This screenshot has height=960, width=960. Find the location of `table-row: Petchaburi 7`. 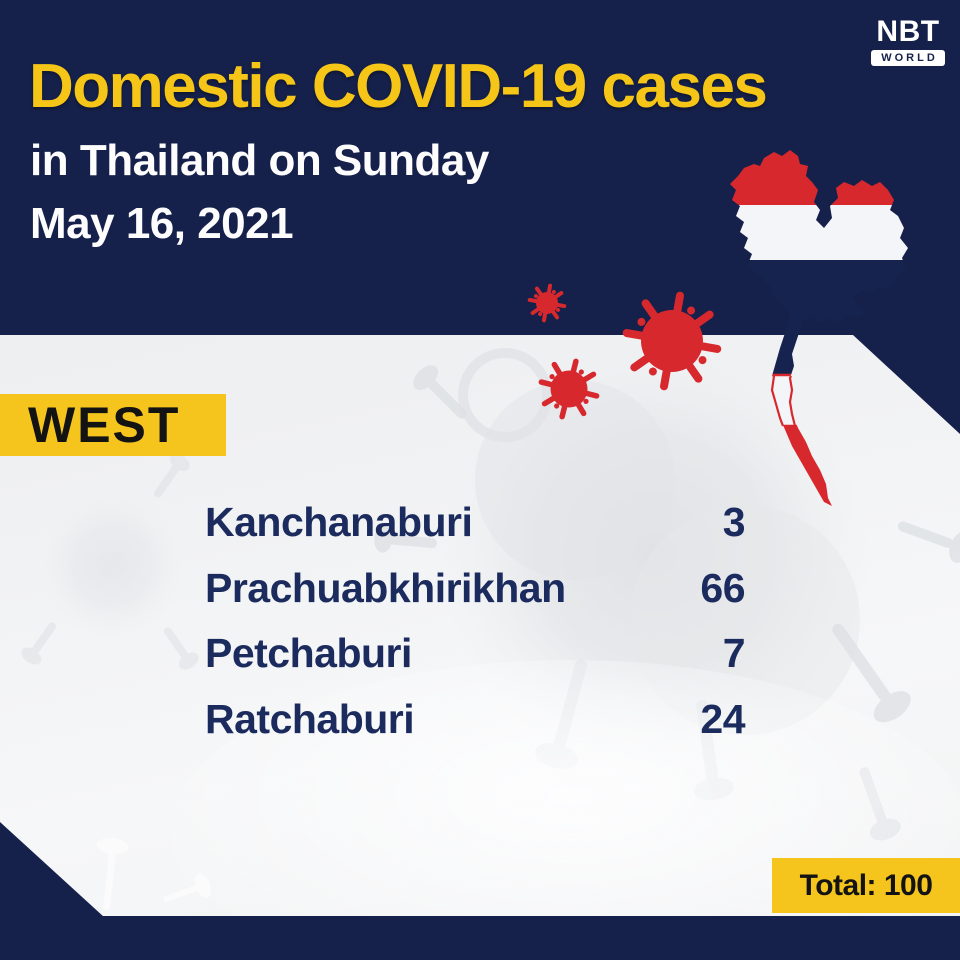

table-row: Petchaburi 7 is located at coordinates (475, 653).